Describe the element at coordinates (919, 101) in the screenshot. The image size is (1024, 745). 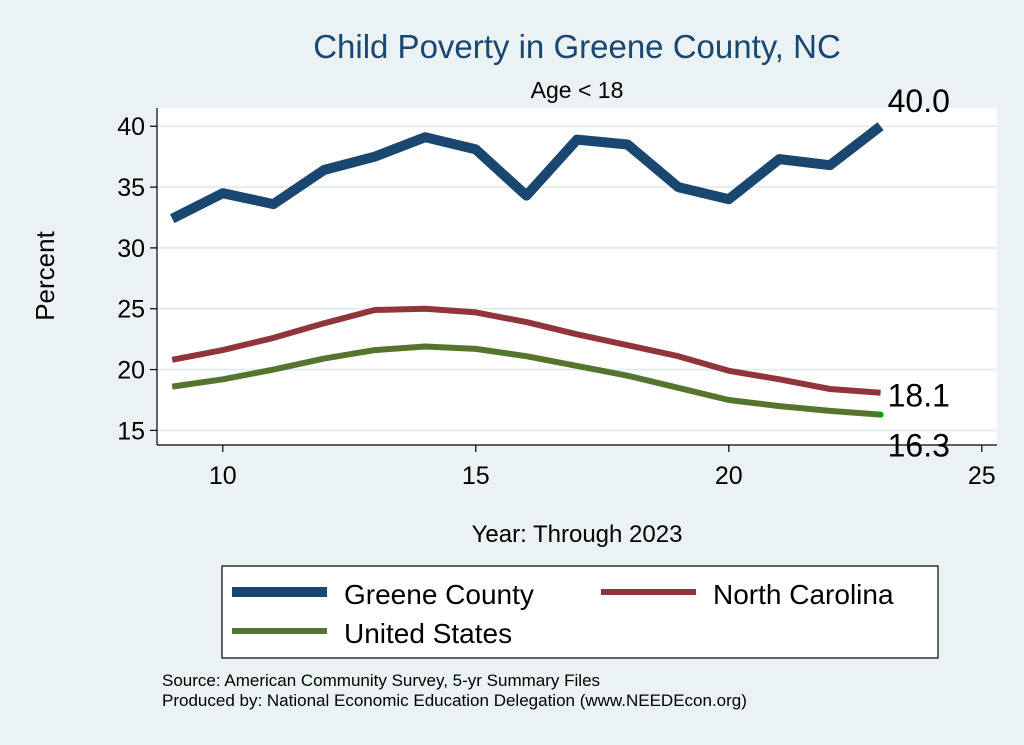
I see `end-label-greene-county: 40.0` at that location.